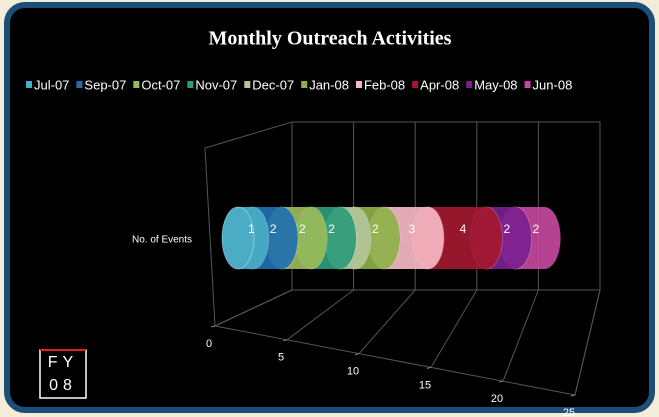  I want to click on bar-cap, so click(238, 238).